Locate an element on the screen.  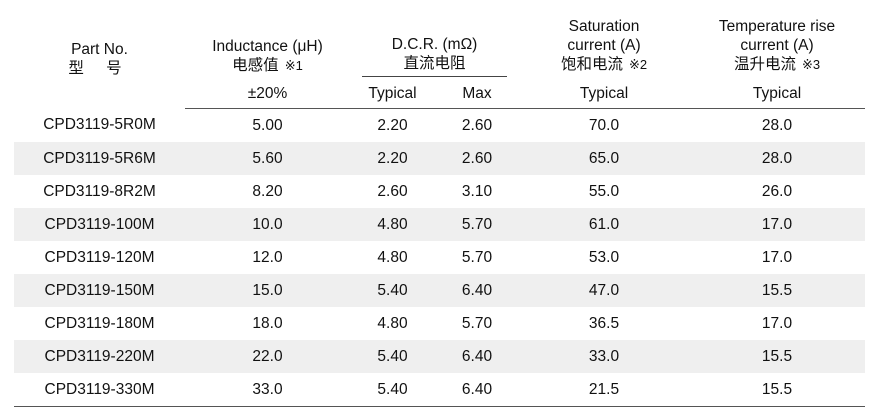
header-inductance-ref: ※1 is located at coordinates (293, 65).